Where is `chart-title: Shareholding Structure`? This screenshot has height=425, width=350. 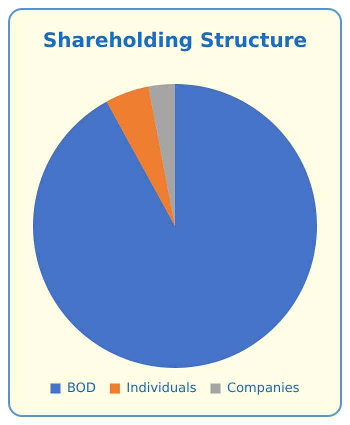 chart-title: Shareholding Structure is located at coordinates (175, 40).